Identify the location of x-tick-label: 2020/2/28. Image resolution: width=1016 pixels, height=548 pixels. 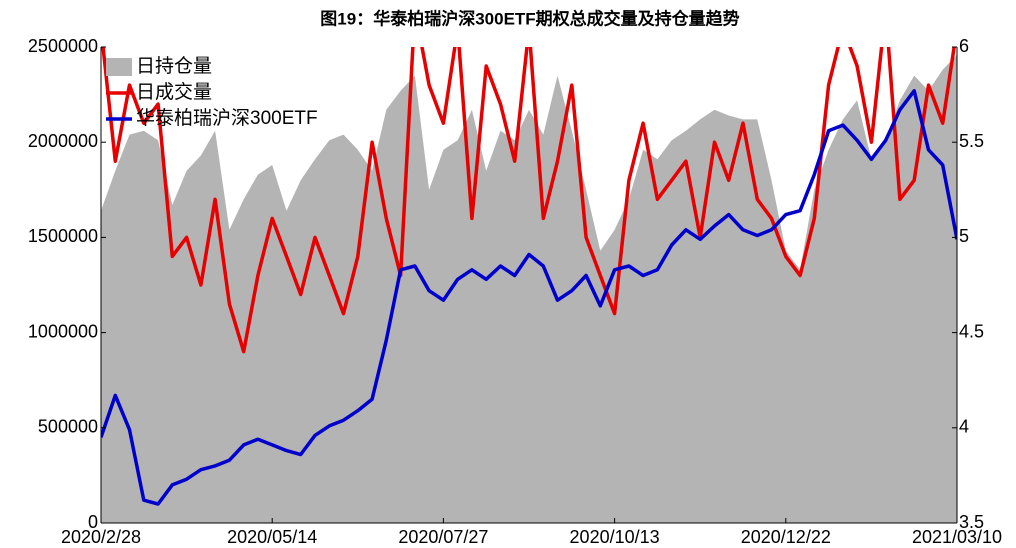
(101, 537).